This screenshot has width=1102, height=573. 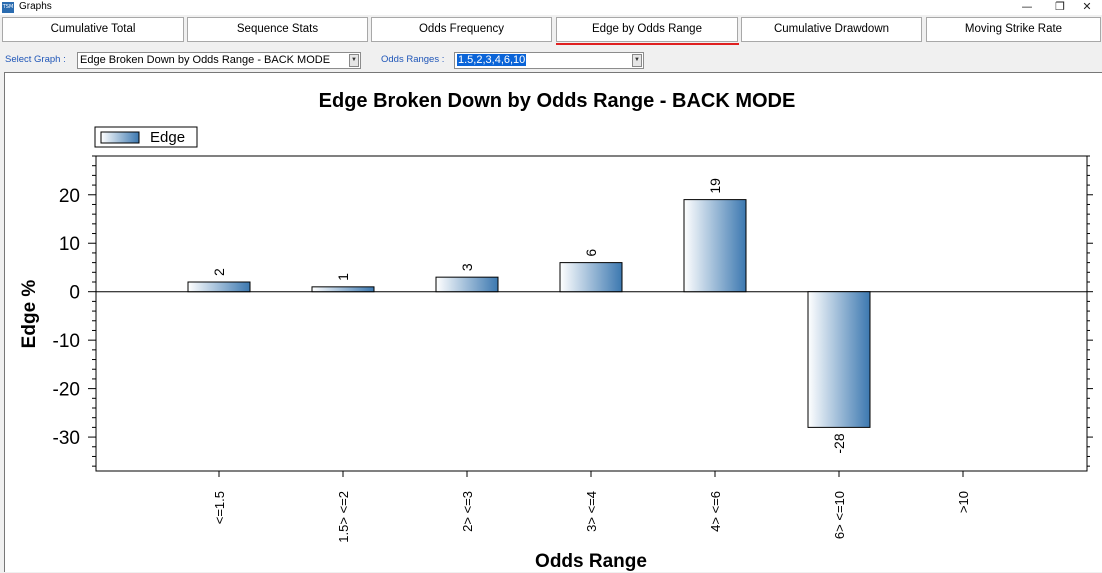 What do you see at coordinates (35, 6) in the screenshot?
I see `window-title: Graphs` at bounding box center [35, 6].